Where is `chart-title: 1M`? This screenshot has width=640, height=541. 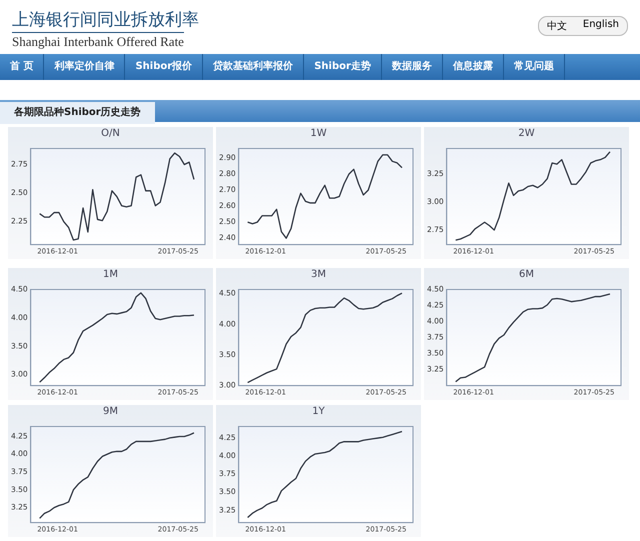 chart-title: 1M is located at coordinates (110, 275).